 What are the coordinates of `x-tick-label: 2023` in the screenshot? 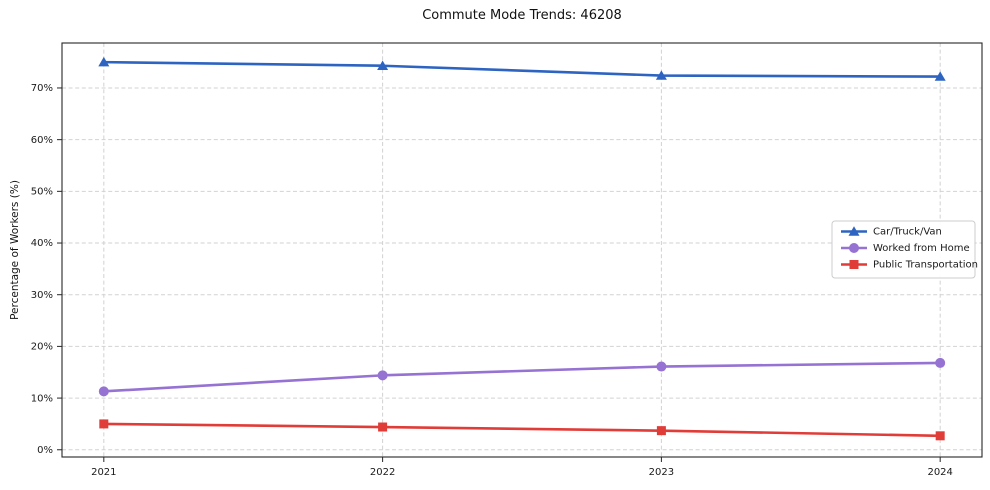 It's located at (661, 472).